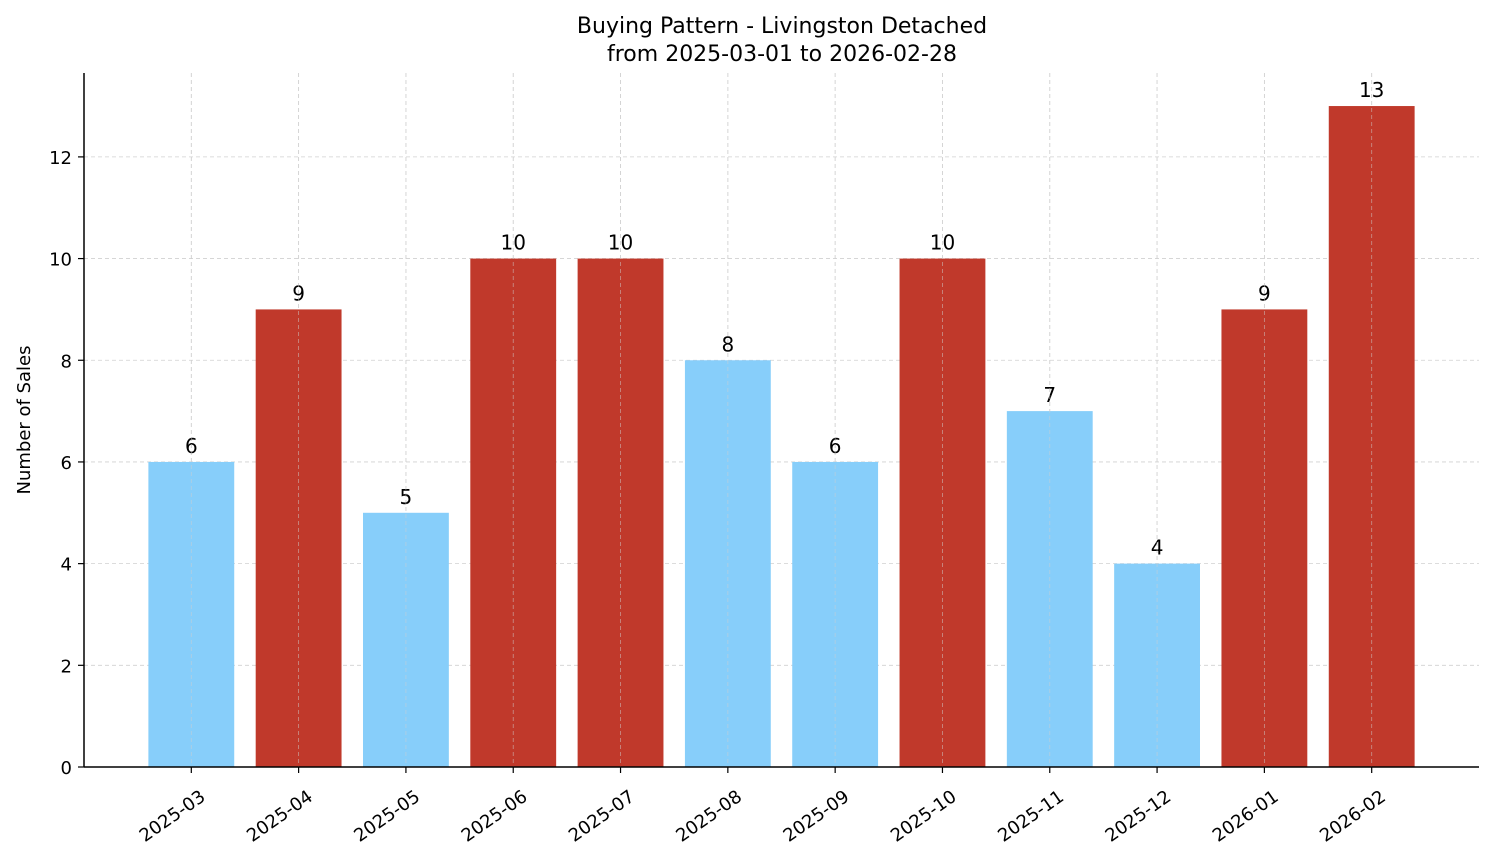 The width and height of the screenshot is (1494, 867). I want to click on x-tick-label: 2025-10, so click(924, 816).